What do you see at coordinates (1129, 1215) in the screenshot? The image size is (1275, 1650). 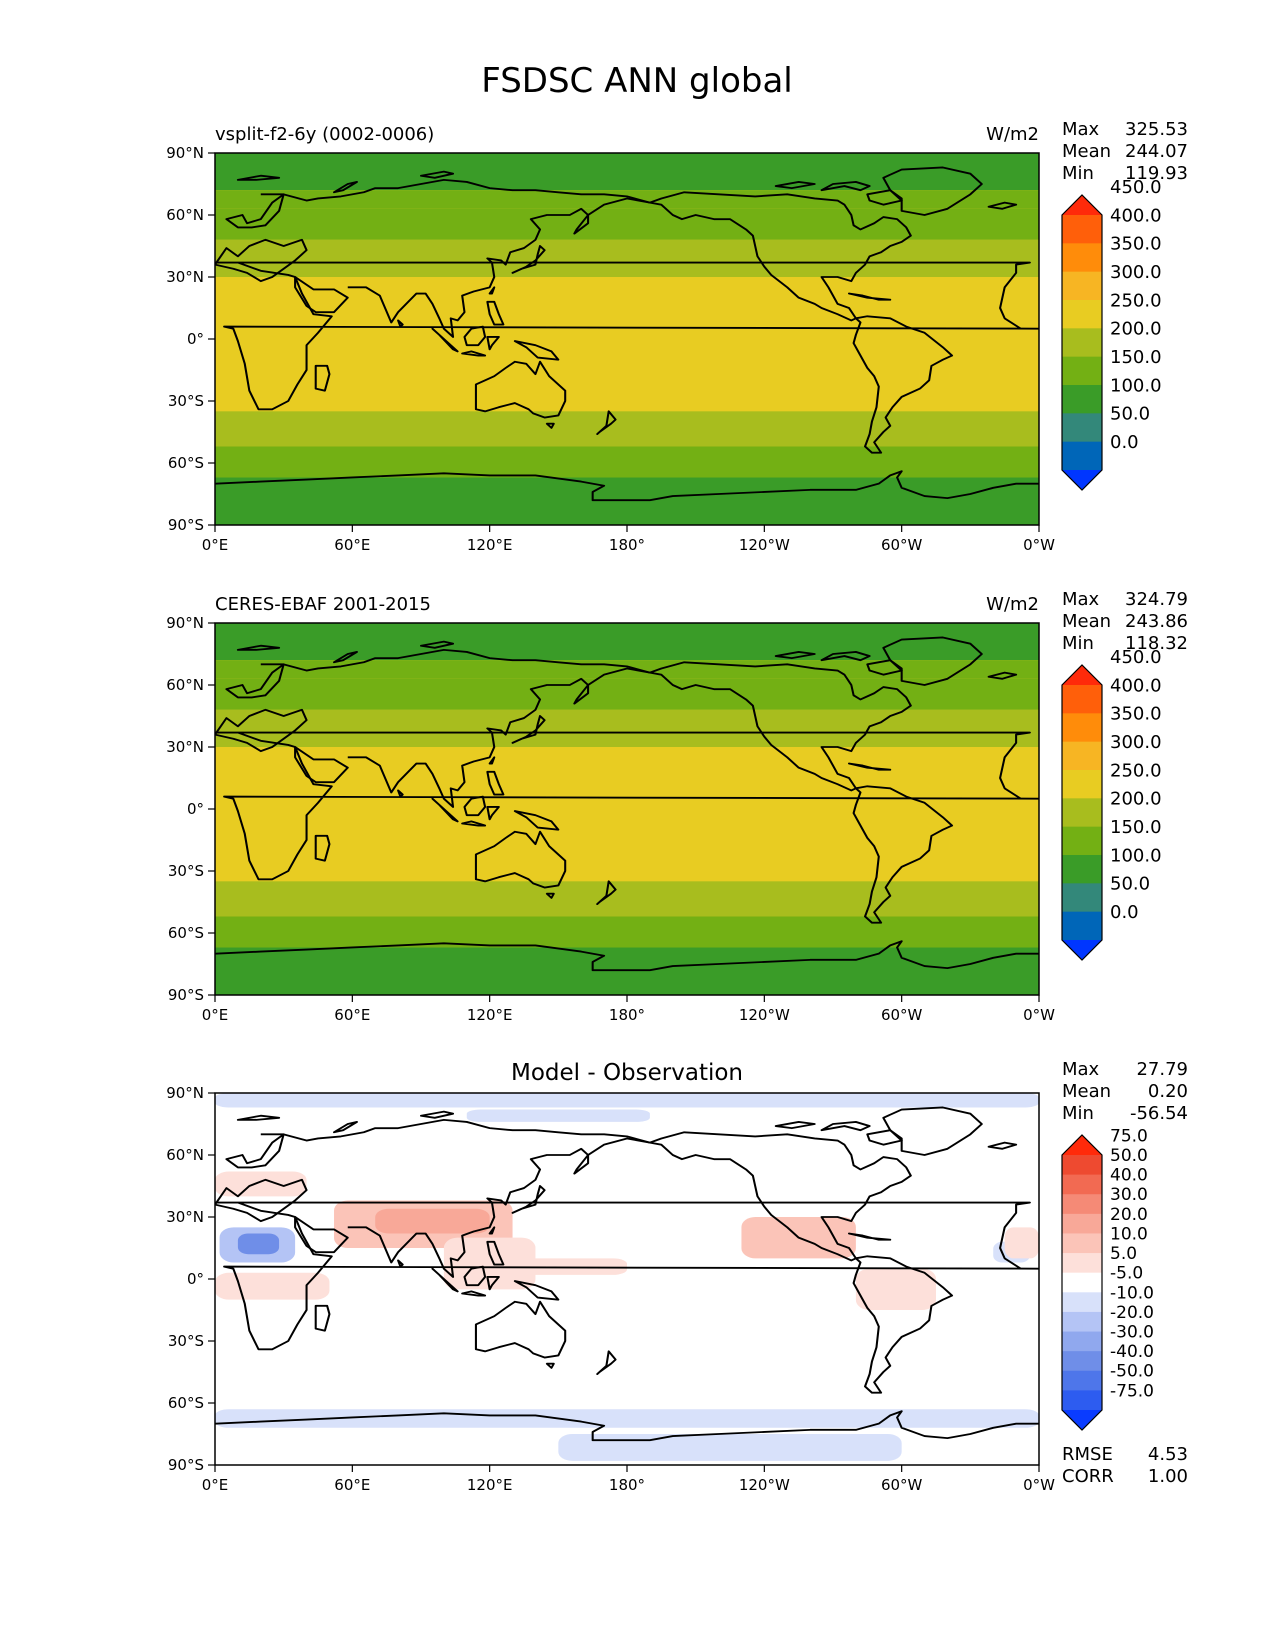 I see `colorbar-level-label: 20.0` at bounding box center [1129, 1215].